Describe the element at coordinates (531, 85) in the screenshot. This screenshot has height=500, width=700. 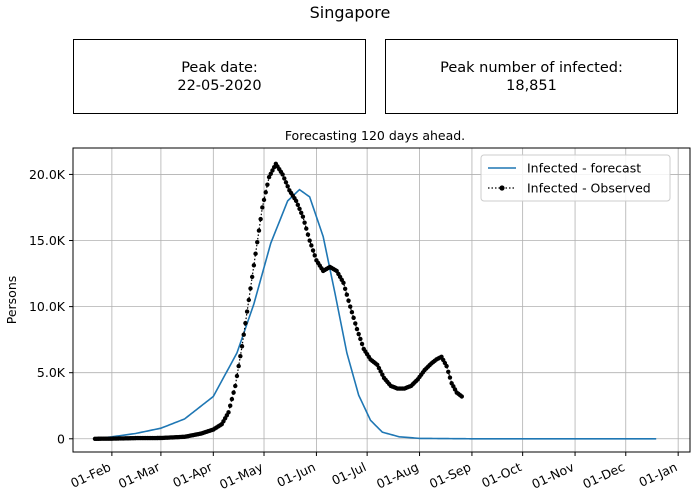
I see `peak-infected-value: 18,851` at that location.